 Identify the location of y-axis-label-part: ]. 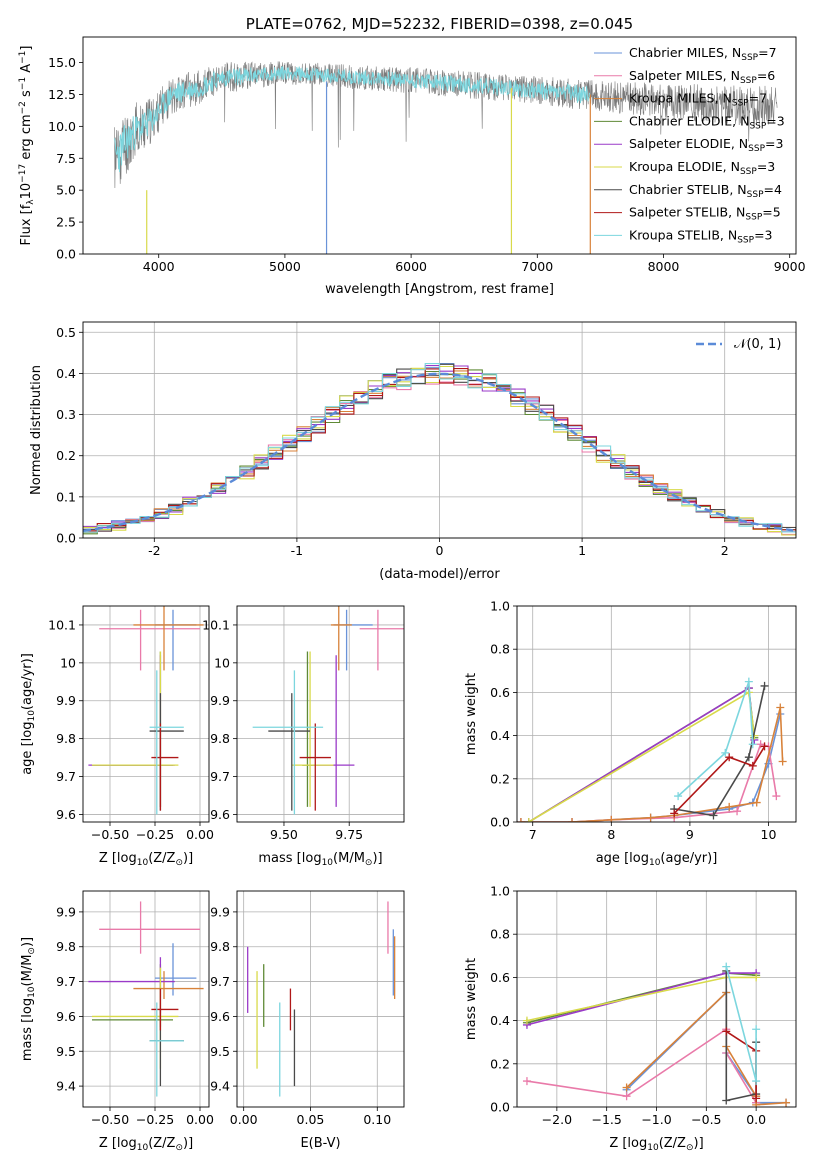
(26, 48).